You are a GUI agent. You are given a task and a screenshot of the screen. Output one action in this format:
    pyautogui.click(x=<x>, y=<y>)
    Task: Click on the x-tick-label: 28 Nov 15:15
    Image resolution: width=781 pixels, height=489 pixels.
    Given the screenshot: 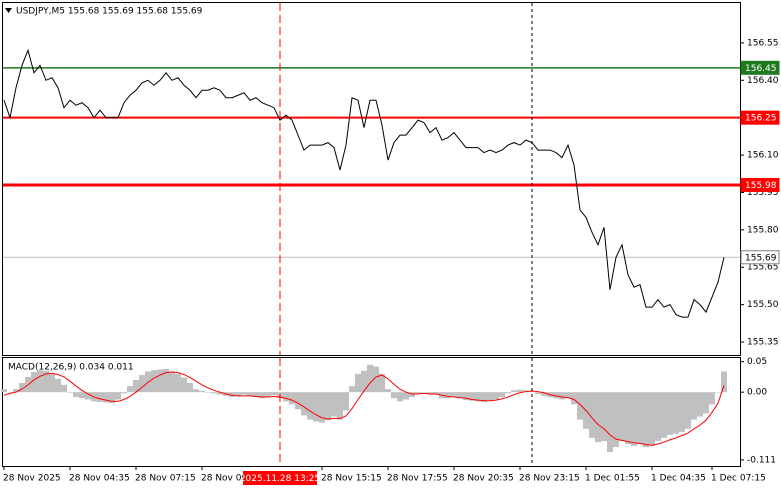 What is the action you would take?
    pyautogui.click(x=351, y=479)
    